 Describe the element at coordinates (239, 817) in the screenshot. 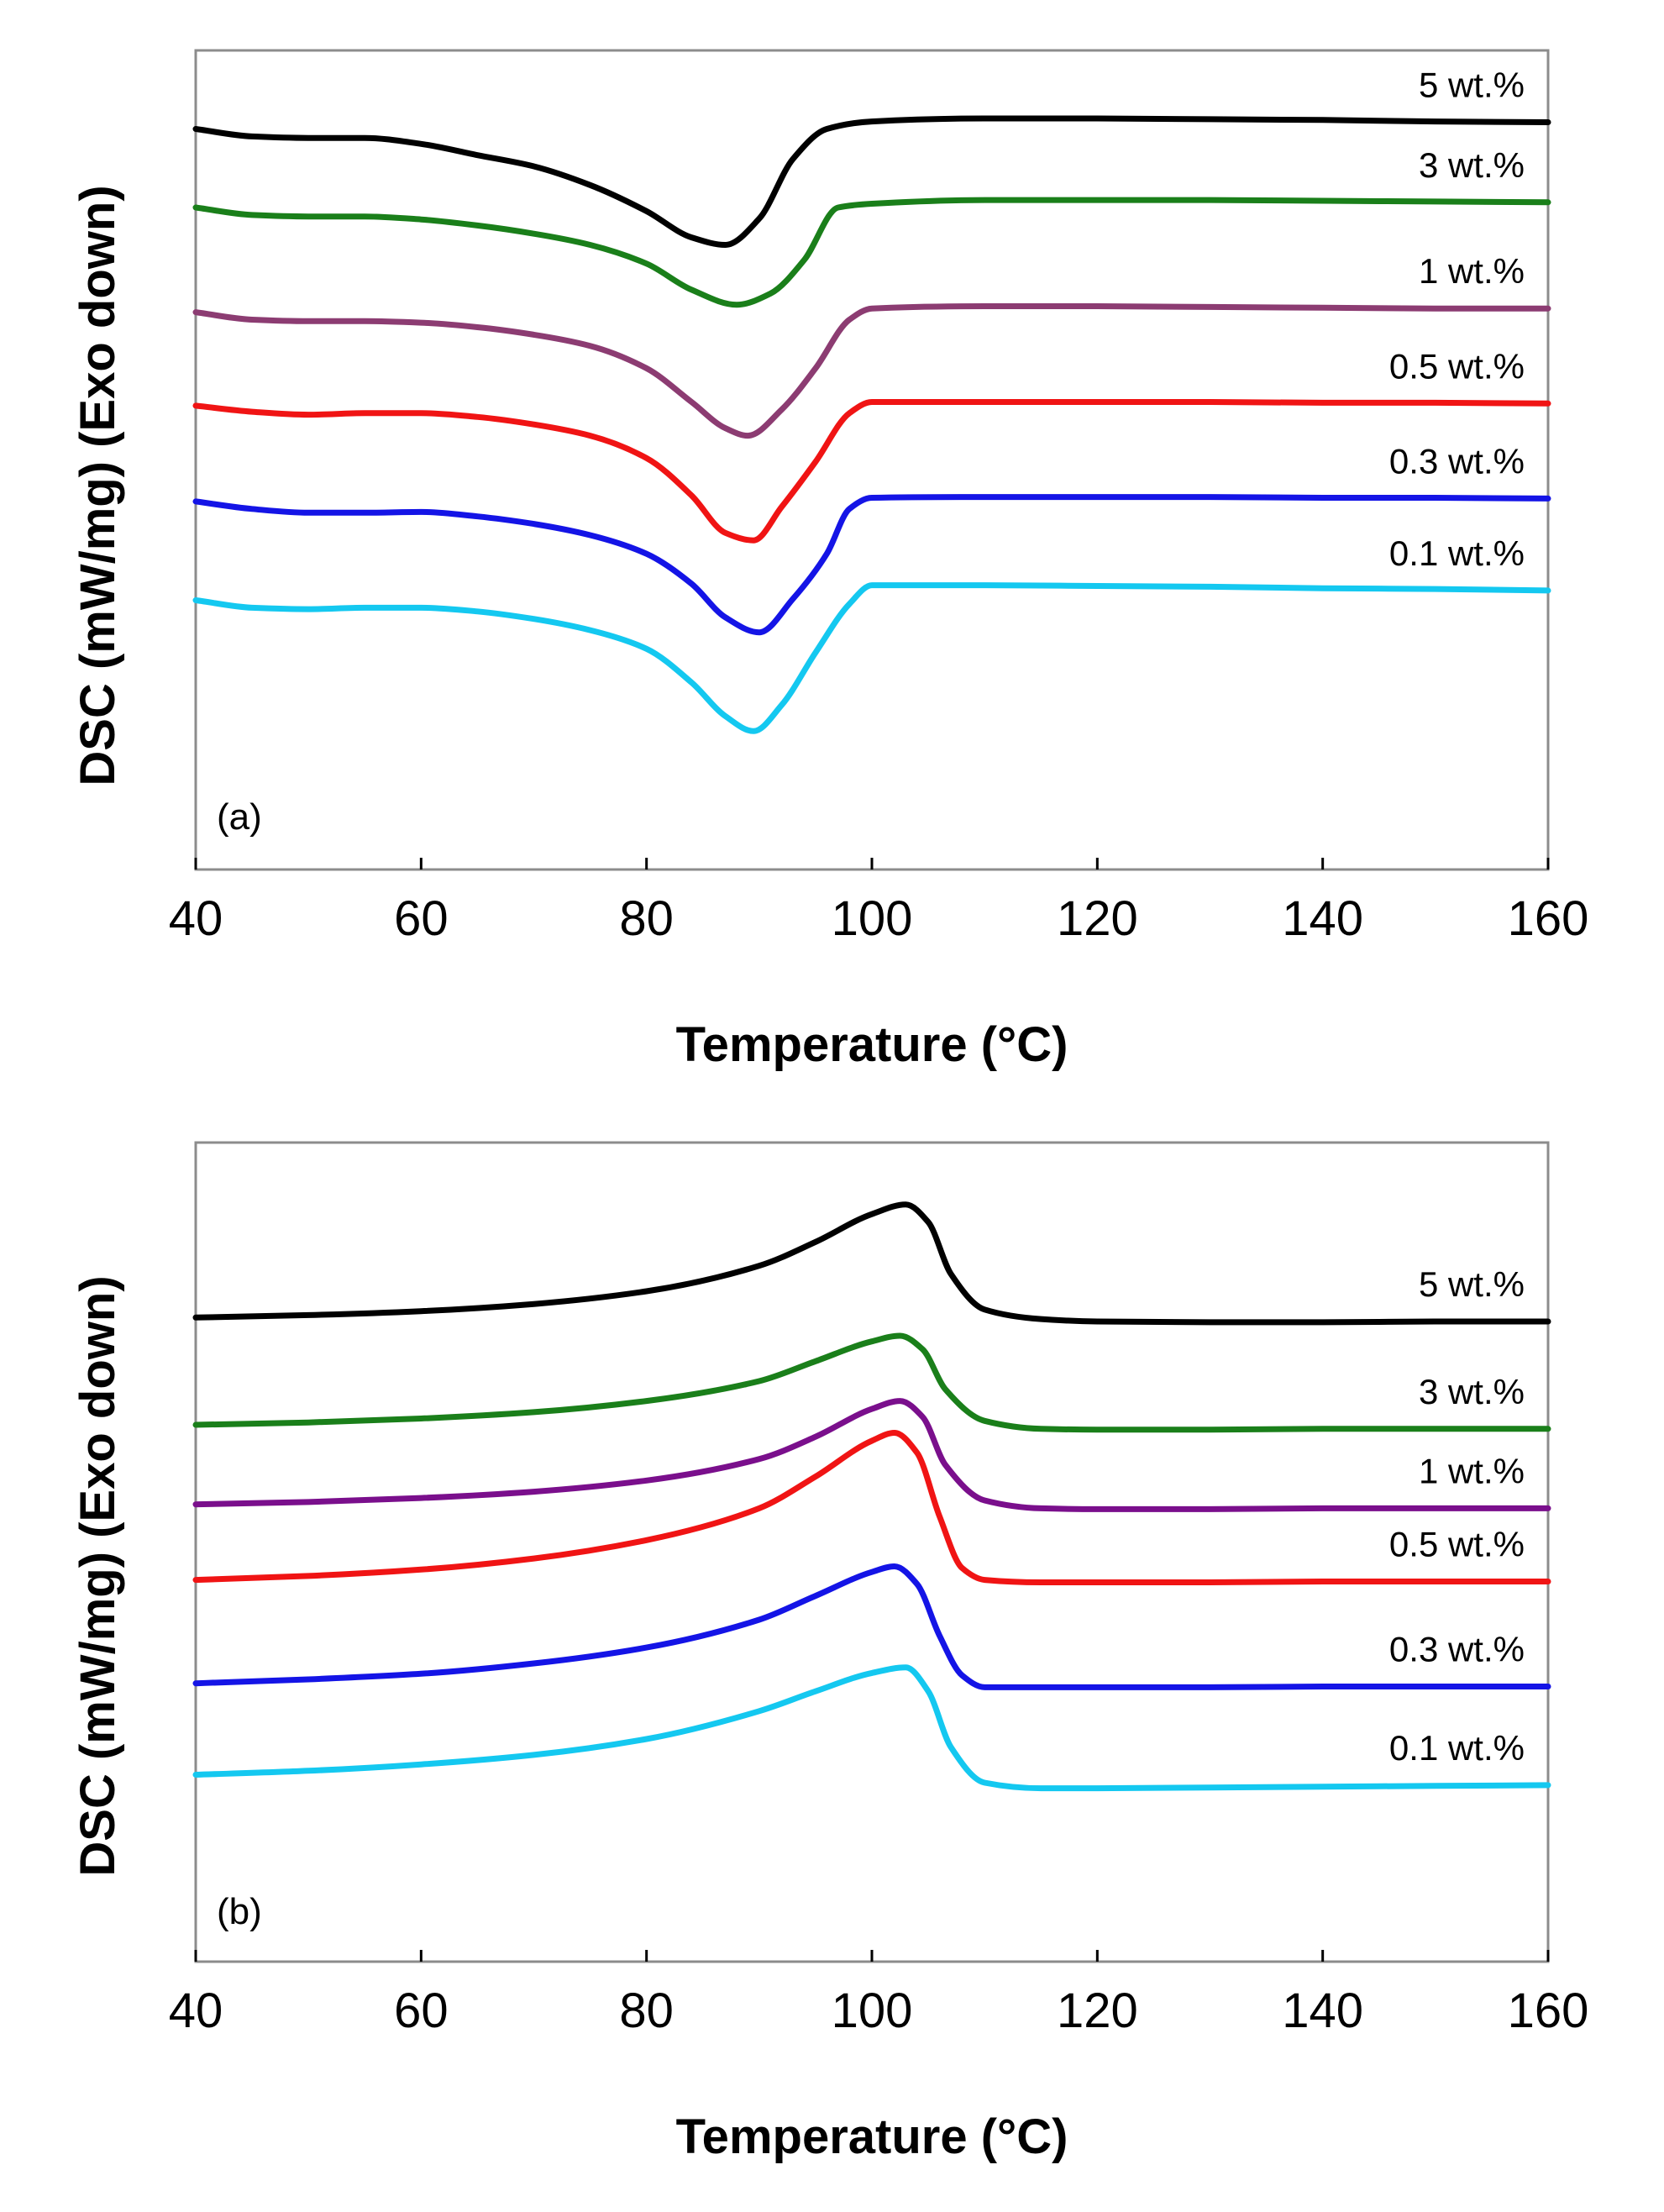

I see `panel-label: (a)` at that location.